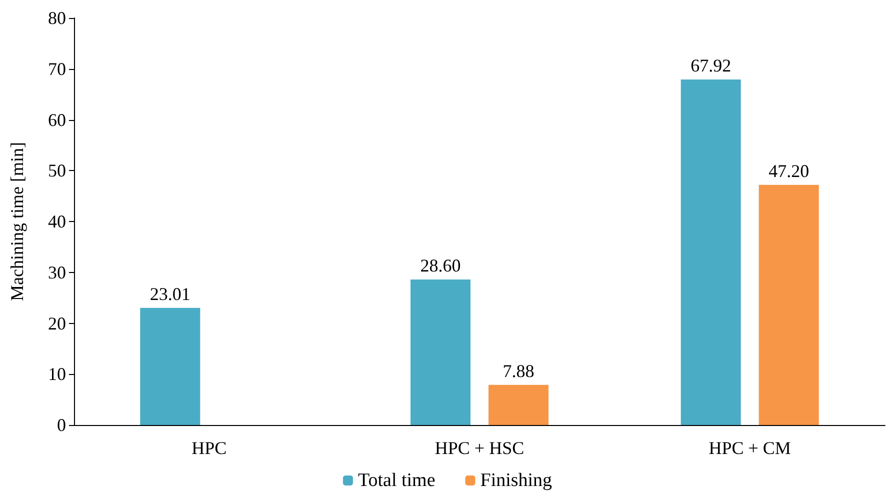 The image size is (895, 495). Describe the element at coordinates (749, 448) in the screenshot. I see `x-tick-label: HPC + CM` at that location.